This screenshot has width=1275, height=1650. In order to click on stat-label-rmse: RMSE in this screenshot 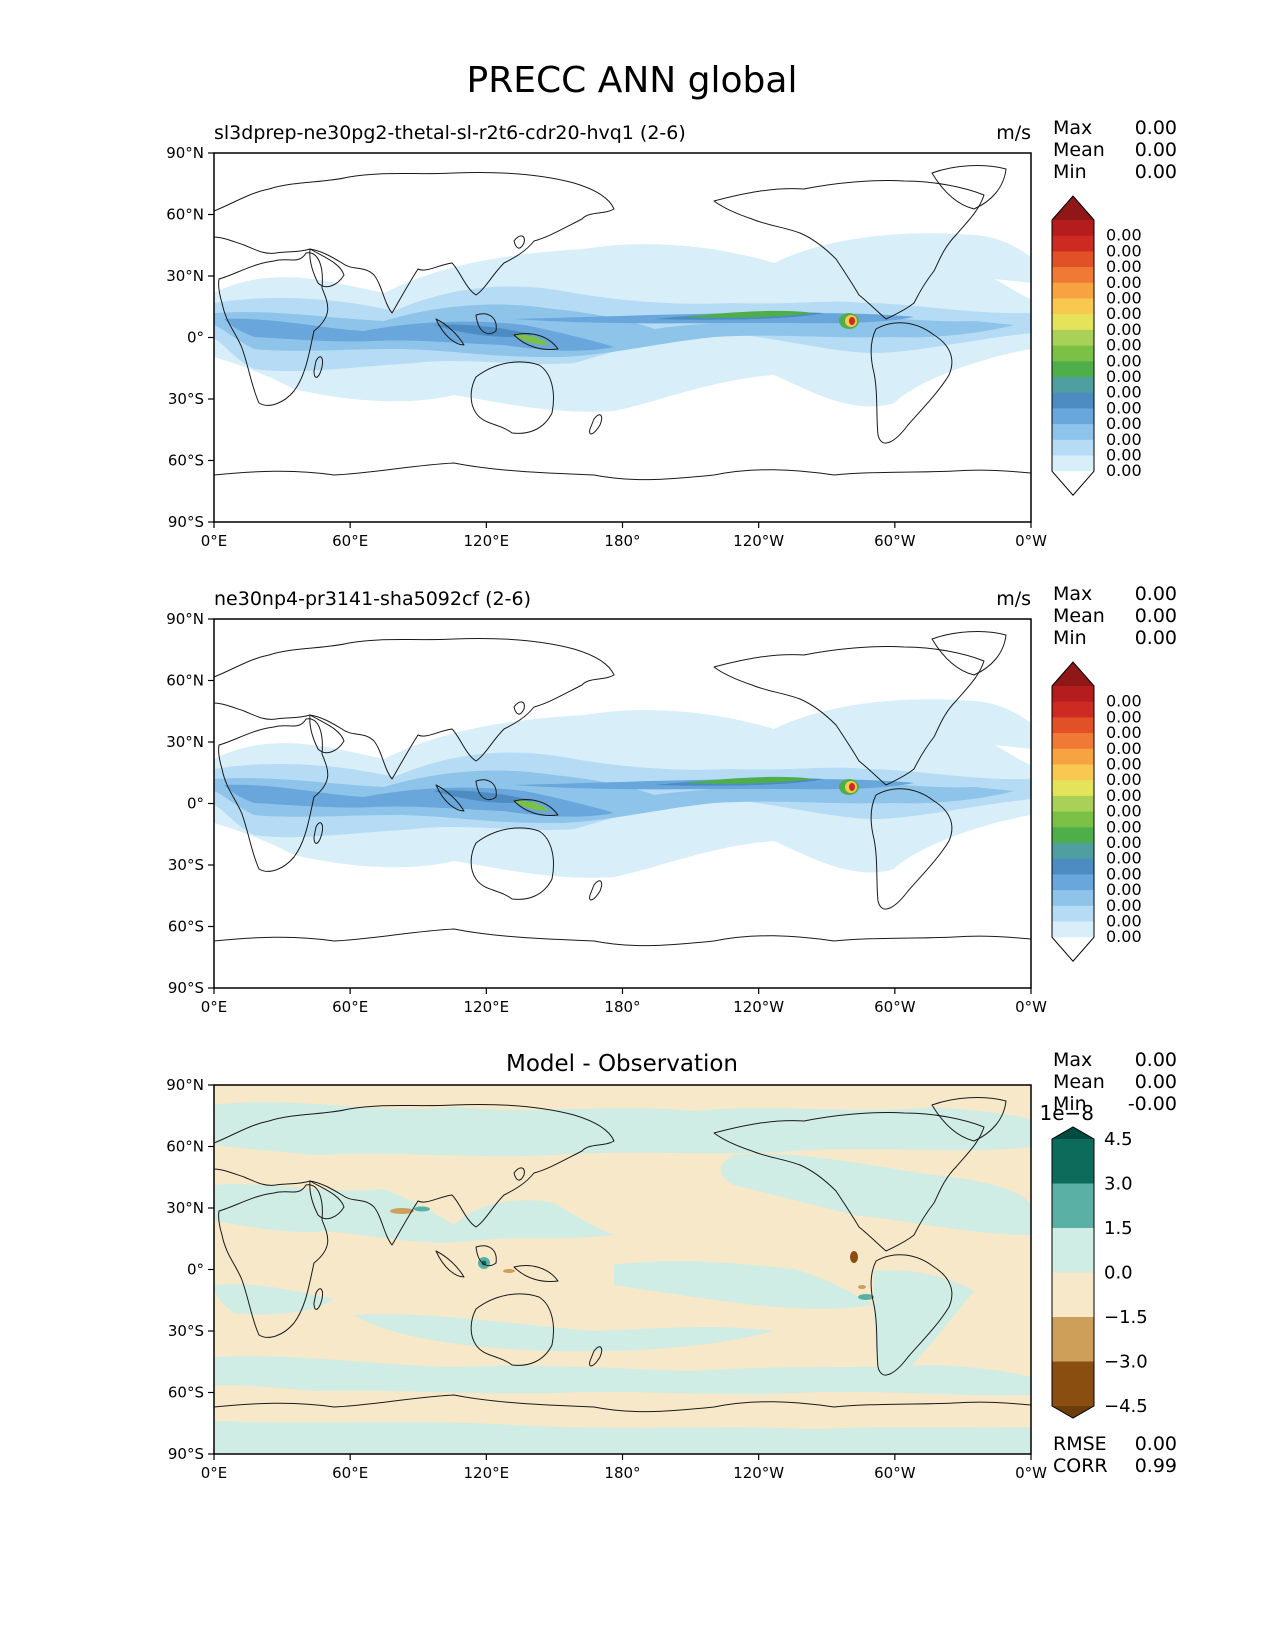, I will do `click(1080, 1444)`.